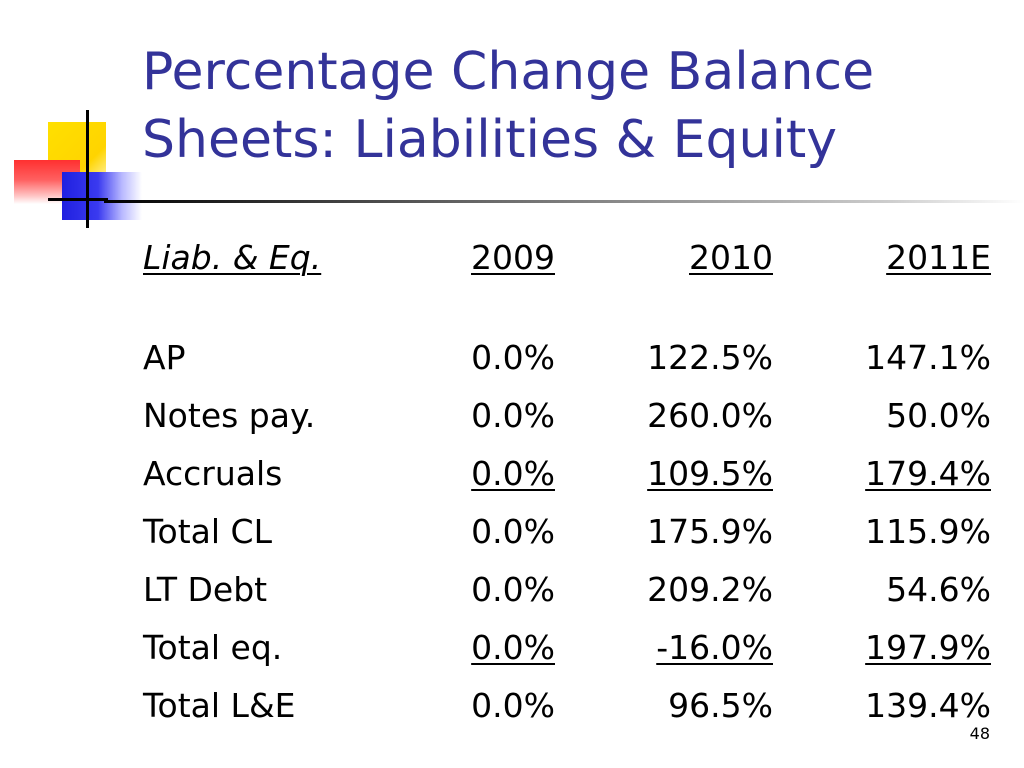 The width and height of the screenshot is (1024, 768). What do you see at coordinates (938, 589) in the screenshot?
I see `cell-2011e: 54.6%` at bounding box center [938, 589].